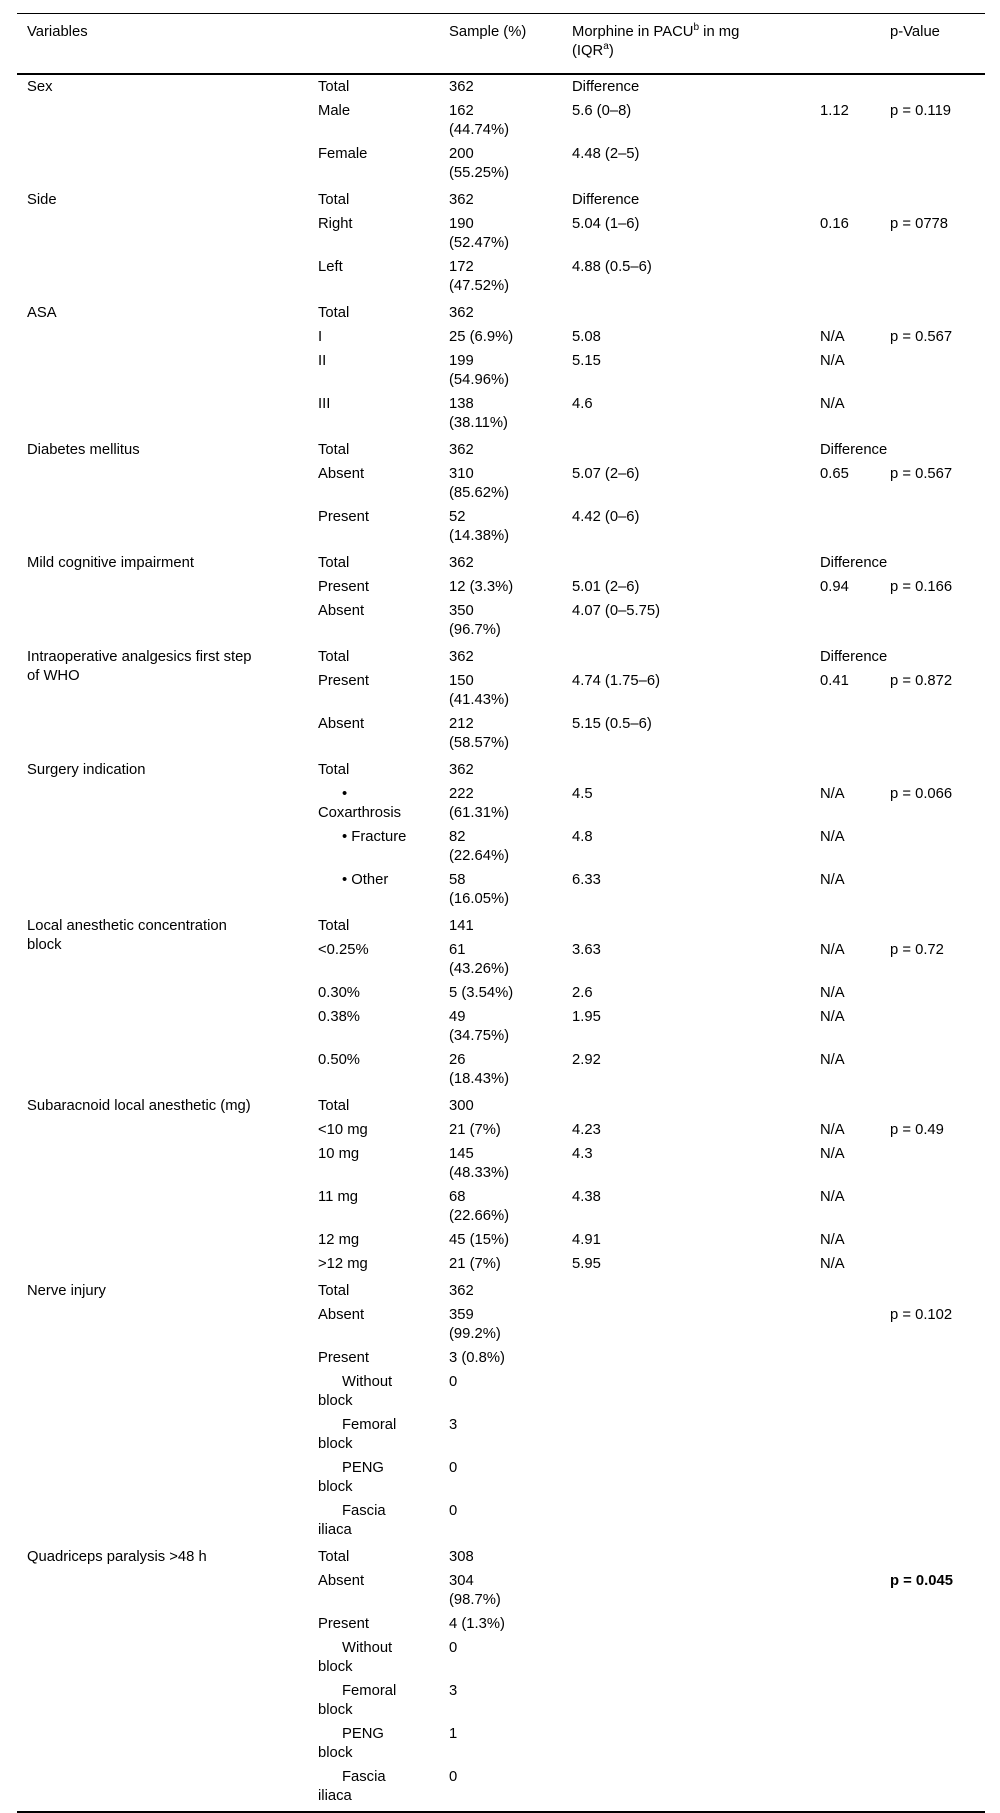 This screenshot has width=1000, height=1813. Describe the element at coordinates (42, 200) in the screenshot. I see `variable-cell: Side` at that location.